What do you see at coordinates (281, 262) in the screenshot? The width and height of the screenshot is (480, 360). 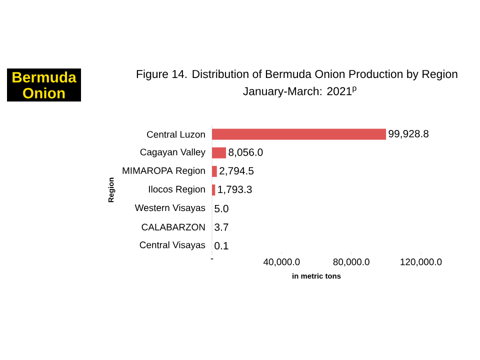 I see `x-tick-label: 40,000.0` at bounding box center [281, 262].